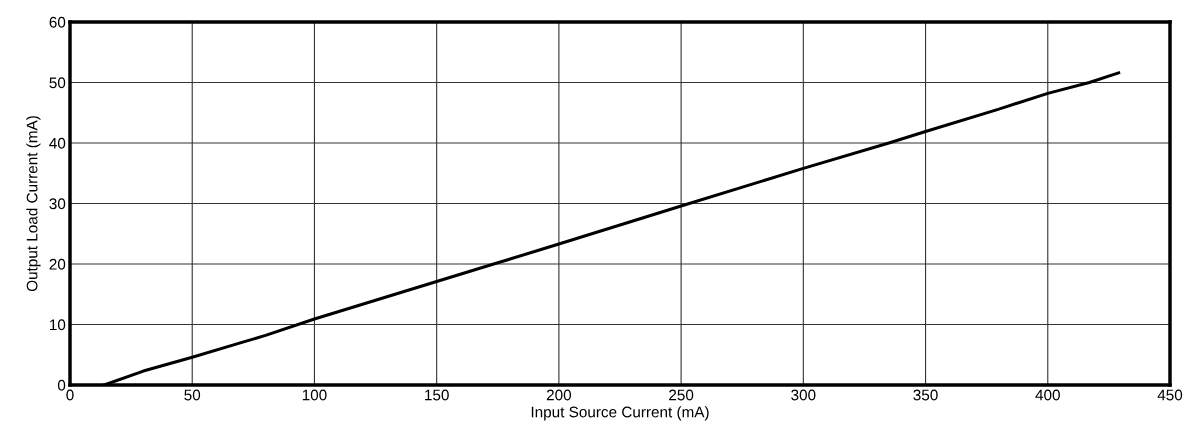 This screenshot has width=1187, height=435. What do you see at coordinates (57, 22) in the screenshot?
I see `y-tick-label: 60` at bounding box center [57, 22].